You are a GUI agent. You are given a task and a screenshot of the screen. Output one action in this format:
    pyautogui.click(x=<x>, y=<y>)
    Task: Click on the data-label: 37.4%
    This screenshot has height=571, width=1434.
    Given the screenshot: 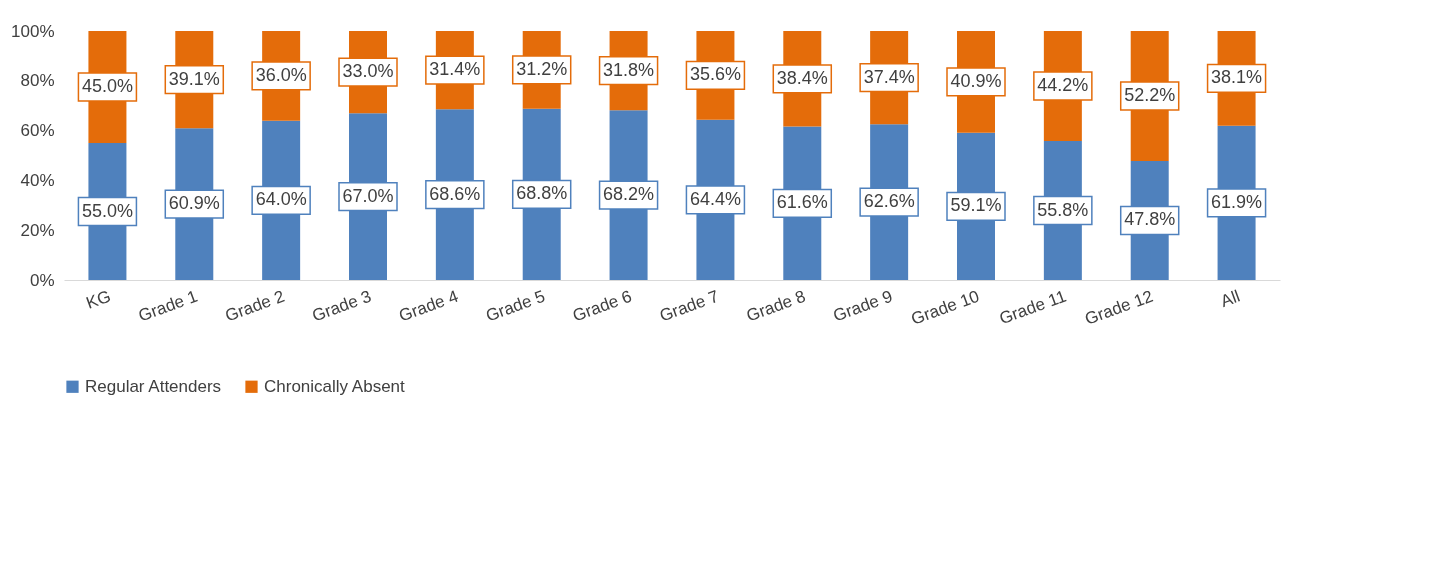 What is the action you would take?
    pyautogui.click(x=889, y=76)
    